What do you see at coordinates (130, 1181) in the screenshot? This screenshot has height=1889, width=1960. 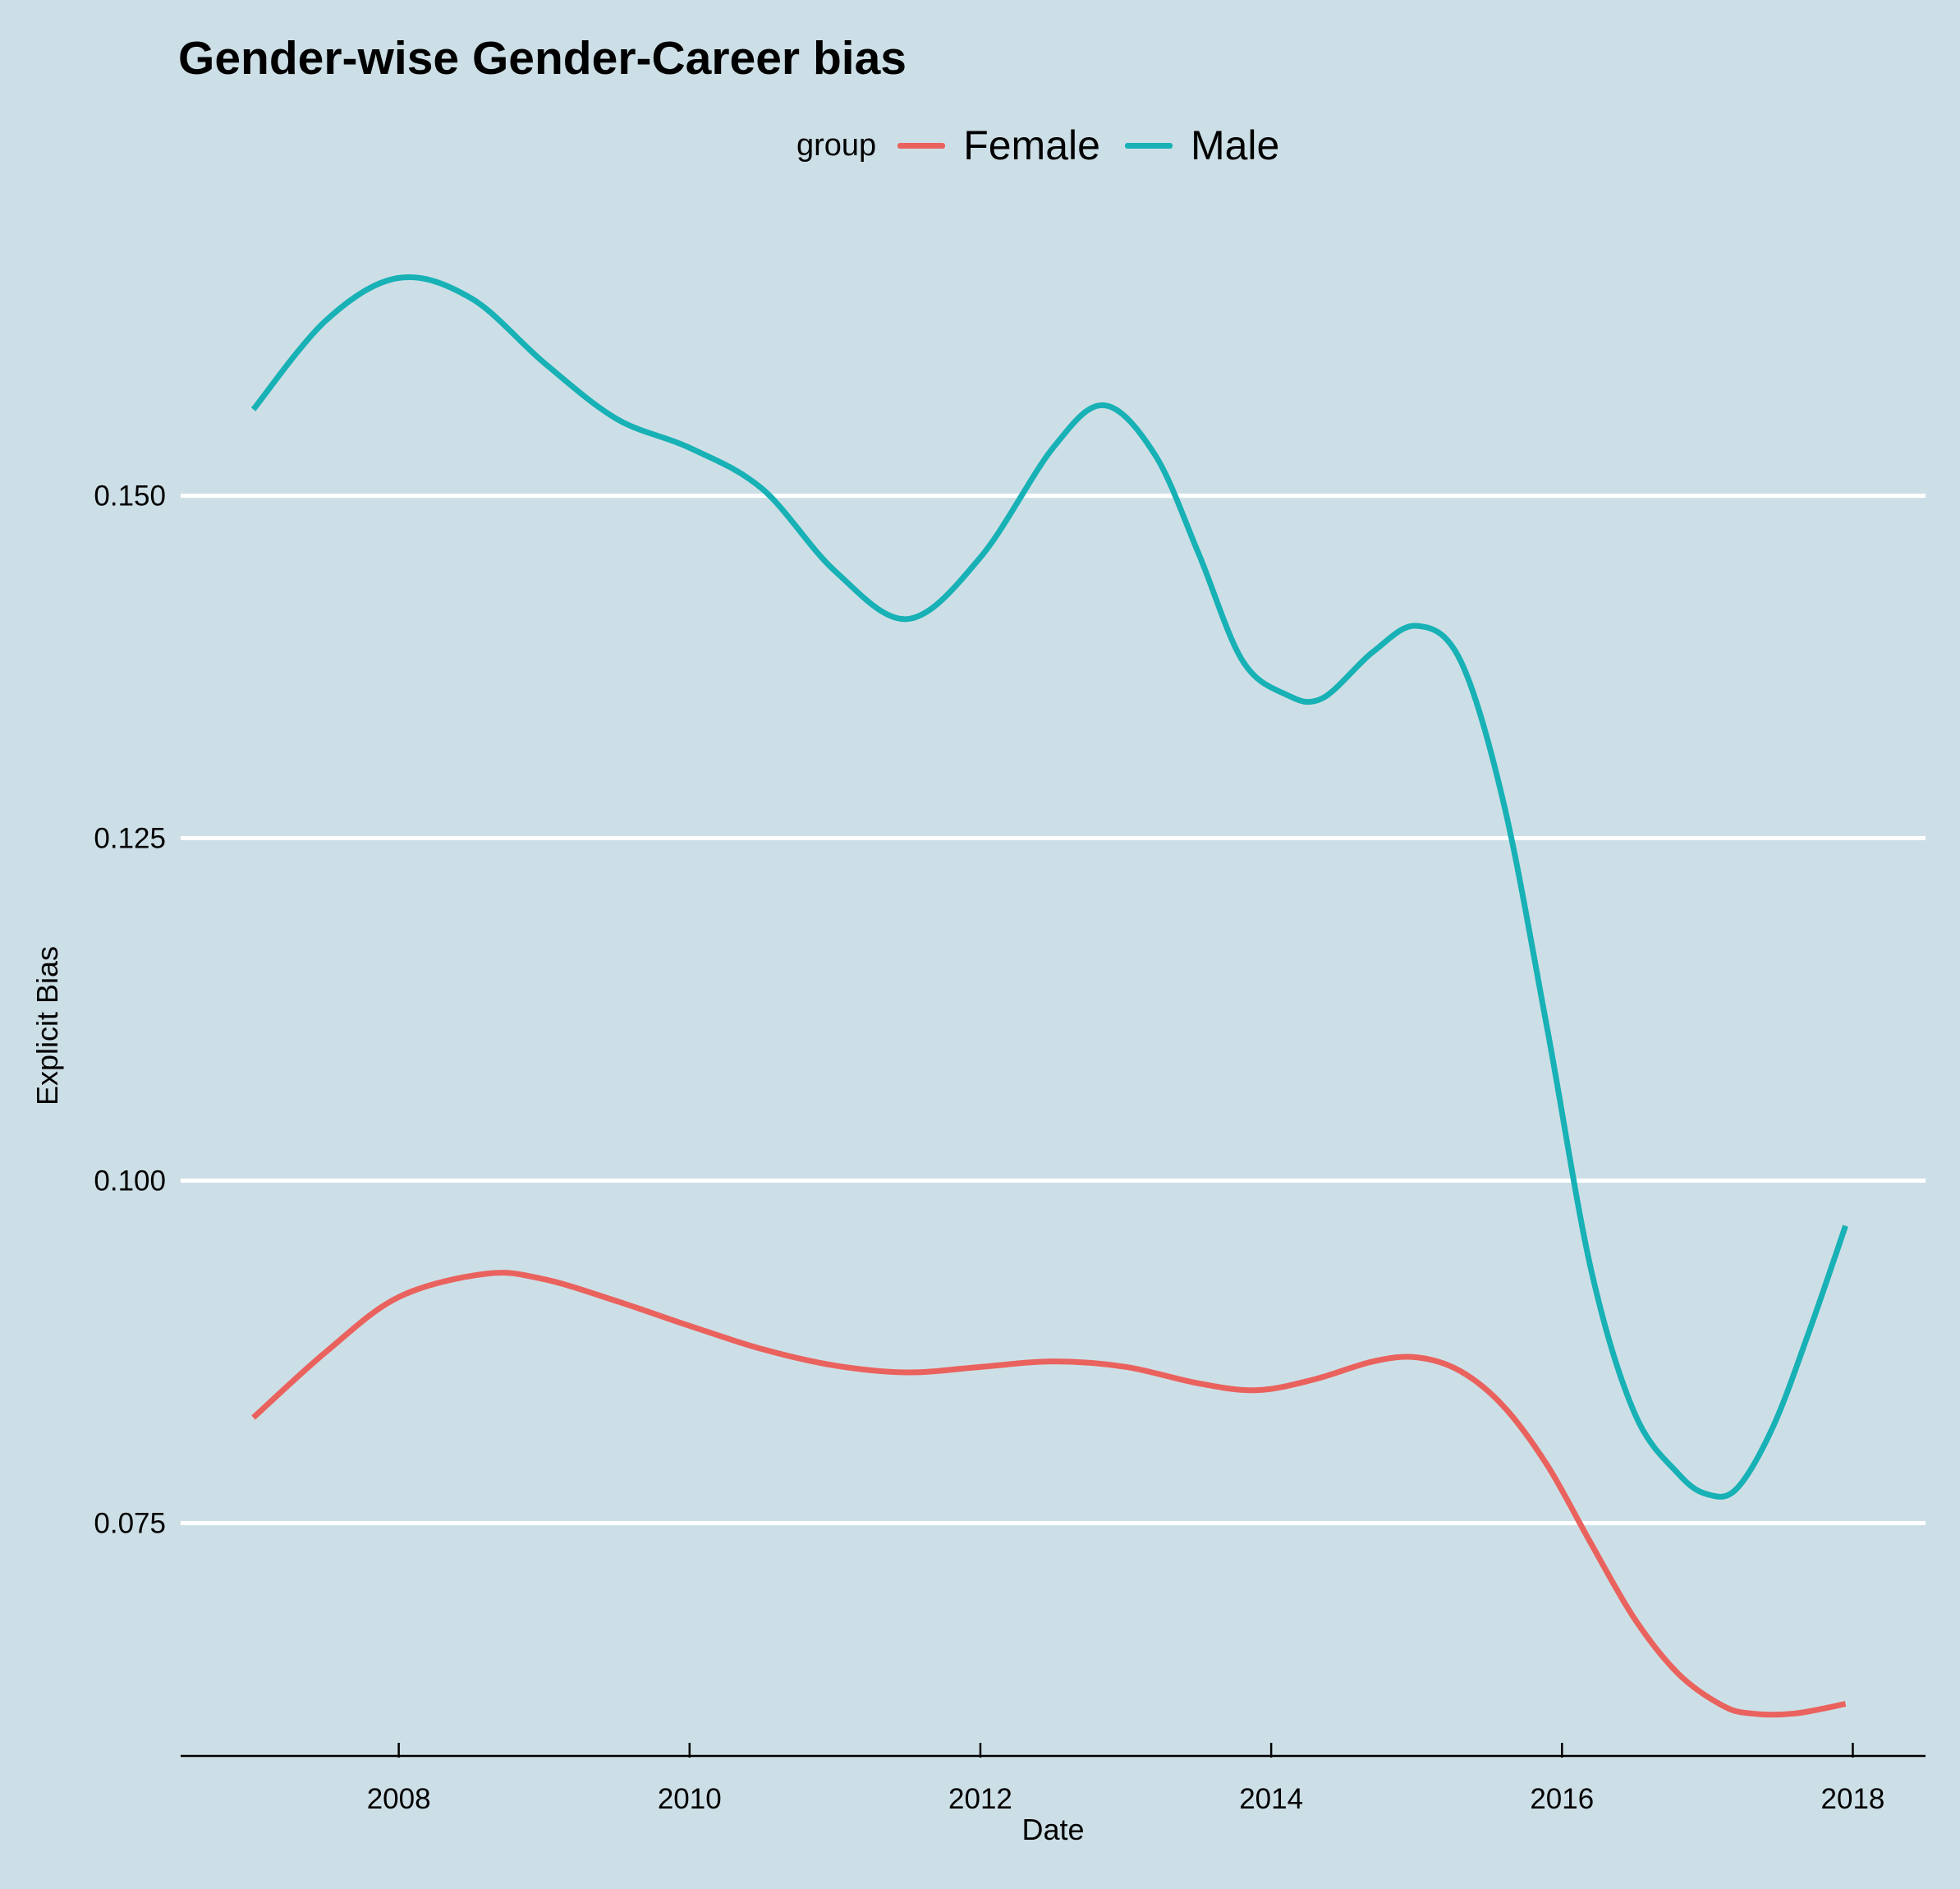 I see `y-tick-label: 0.100` at bounding box center [130, 1181].